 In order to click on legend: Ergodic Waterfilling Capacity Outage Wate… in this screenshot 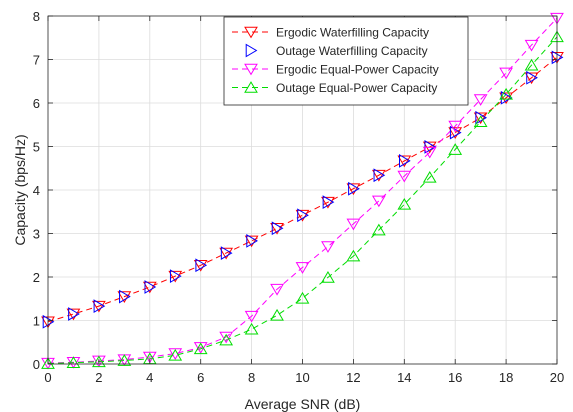, I will do `click(346, 61)`.